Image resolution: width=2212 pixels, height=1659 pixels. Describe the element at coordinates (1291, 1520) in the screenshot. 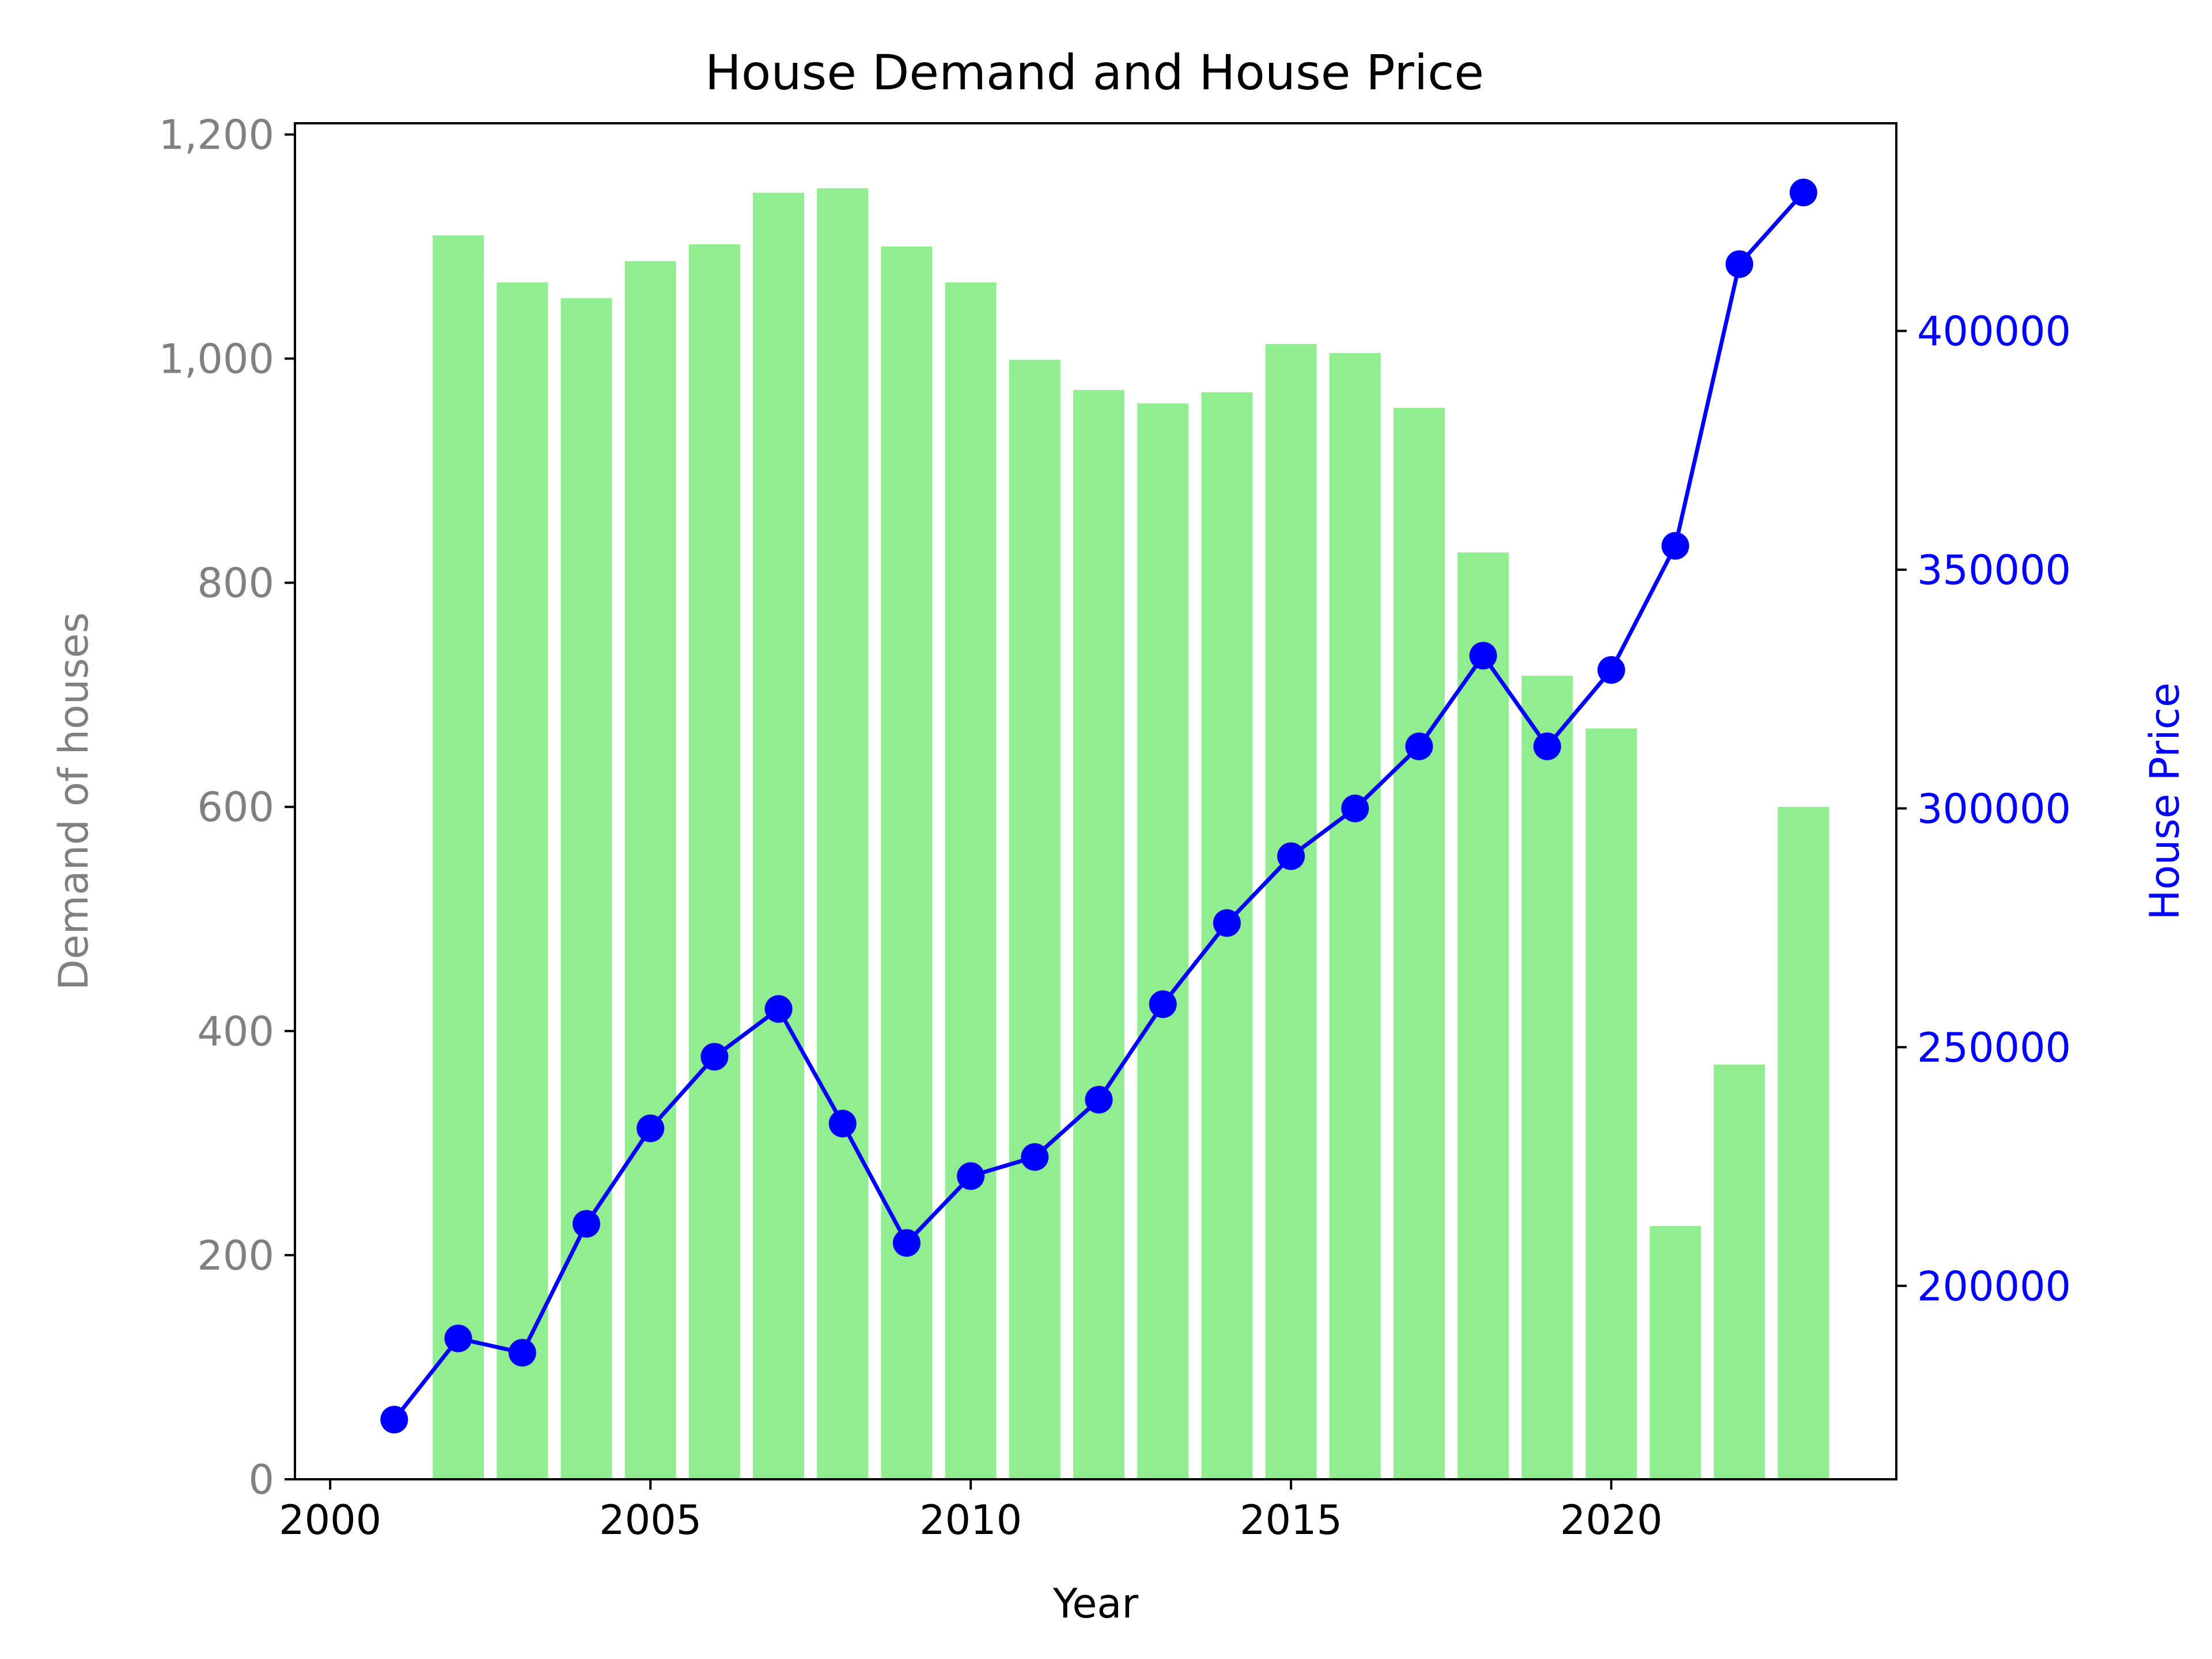

I see `x-tick-label: 2015` at that location.